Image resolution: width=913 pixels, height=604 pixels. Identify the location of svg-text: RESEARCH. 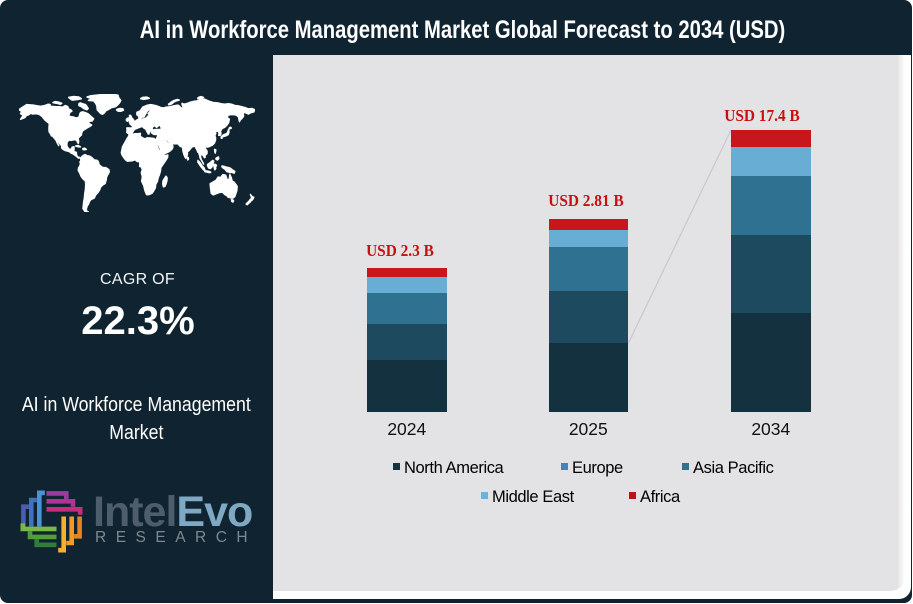
(176, 537).